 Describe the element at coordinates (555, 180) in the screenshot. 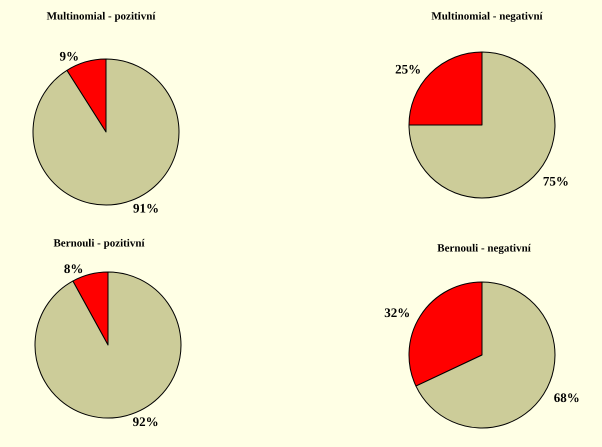

I see `data-label: 75%` at that location.